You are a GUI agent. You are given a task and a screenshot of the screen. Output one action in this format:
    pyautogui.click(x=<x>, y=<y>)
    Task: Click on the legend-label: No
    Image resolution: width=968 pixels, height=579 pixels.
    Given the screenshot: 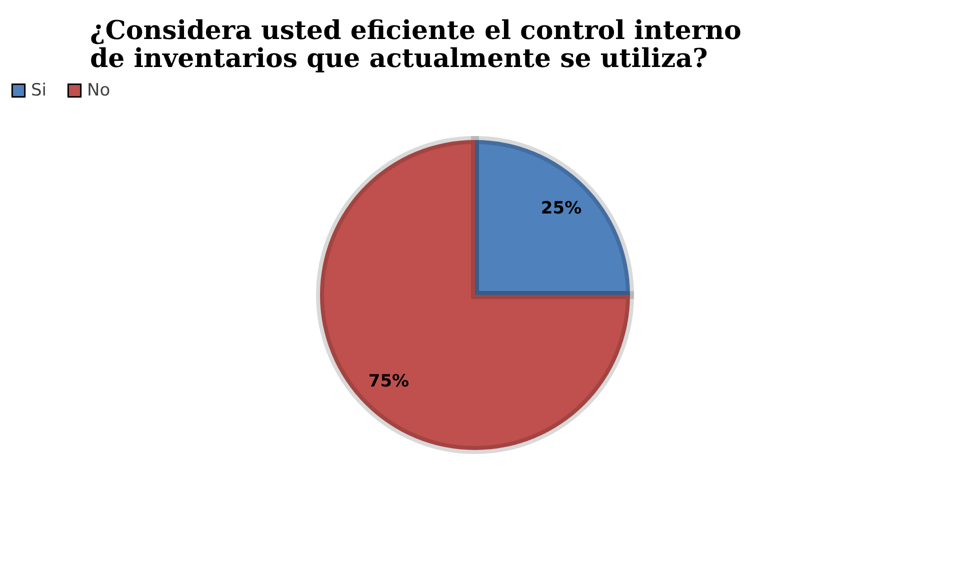 What is the action you would take?
    pyautogui.click(x=98, y=90)
    